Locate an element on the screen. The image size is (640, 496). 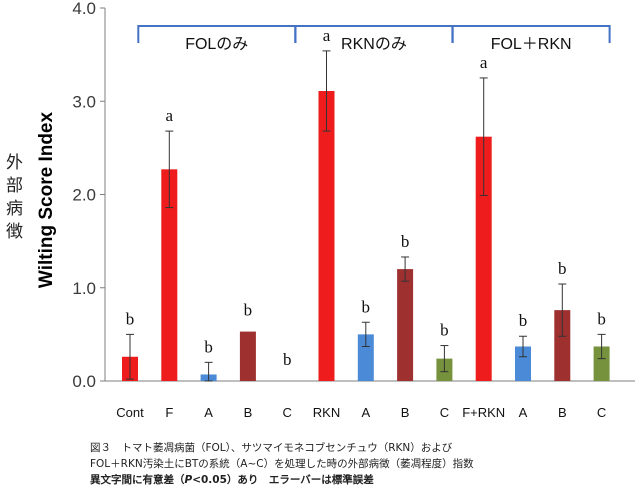
caption-line-3a: 異文字間に有意差（ is located at coordinates (137, 480).